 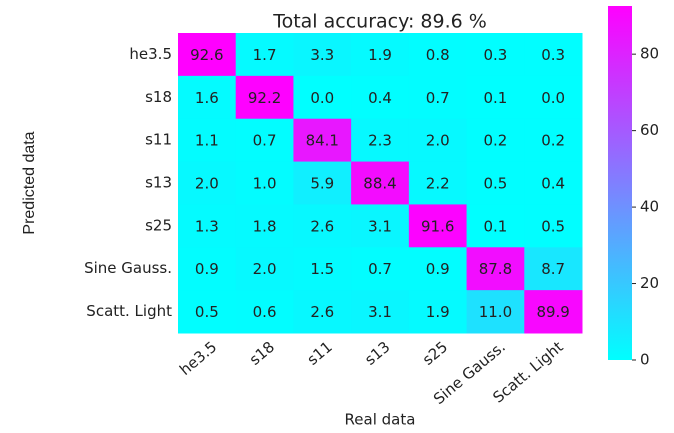 What do you see at coordinates (620, 183) in the screenshot?
I see `colorbar` at bounding box center [620, 183].